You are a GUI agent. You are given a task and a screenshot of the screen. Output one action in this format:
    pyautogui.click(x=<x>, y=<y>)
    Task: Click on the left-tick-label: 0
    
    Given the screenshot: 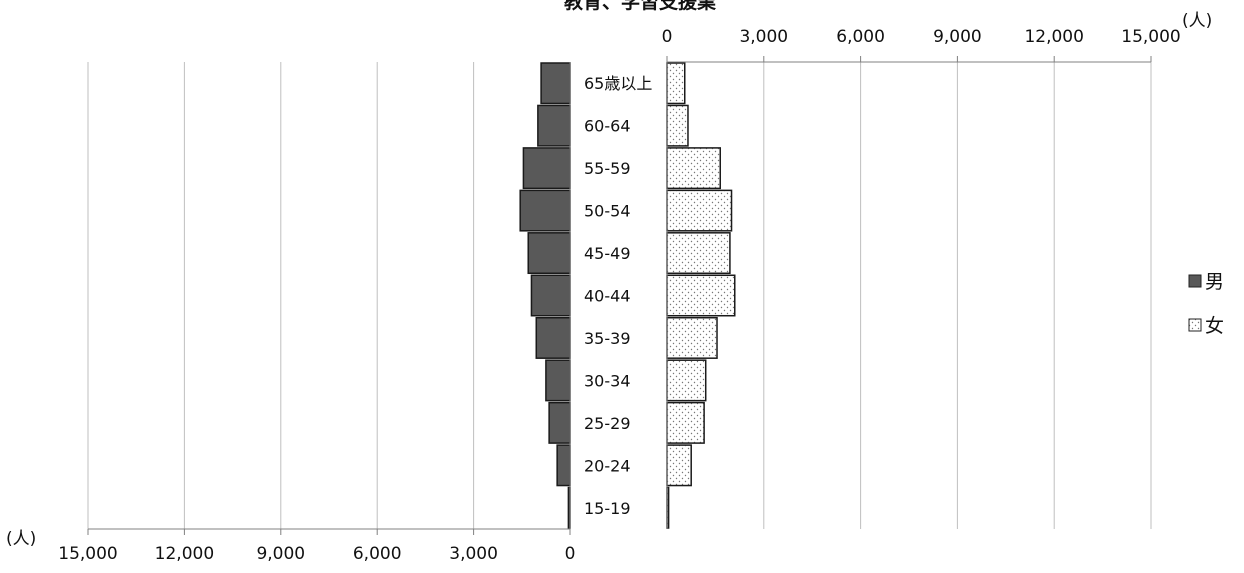 What is the action you would take?
    pyautogui.click(x=570, y=554)
    